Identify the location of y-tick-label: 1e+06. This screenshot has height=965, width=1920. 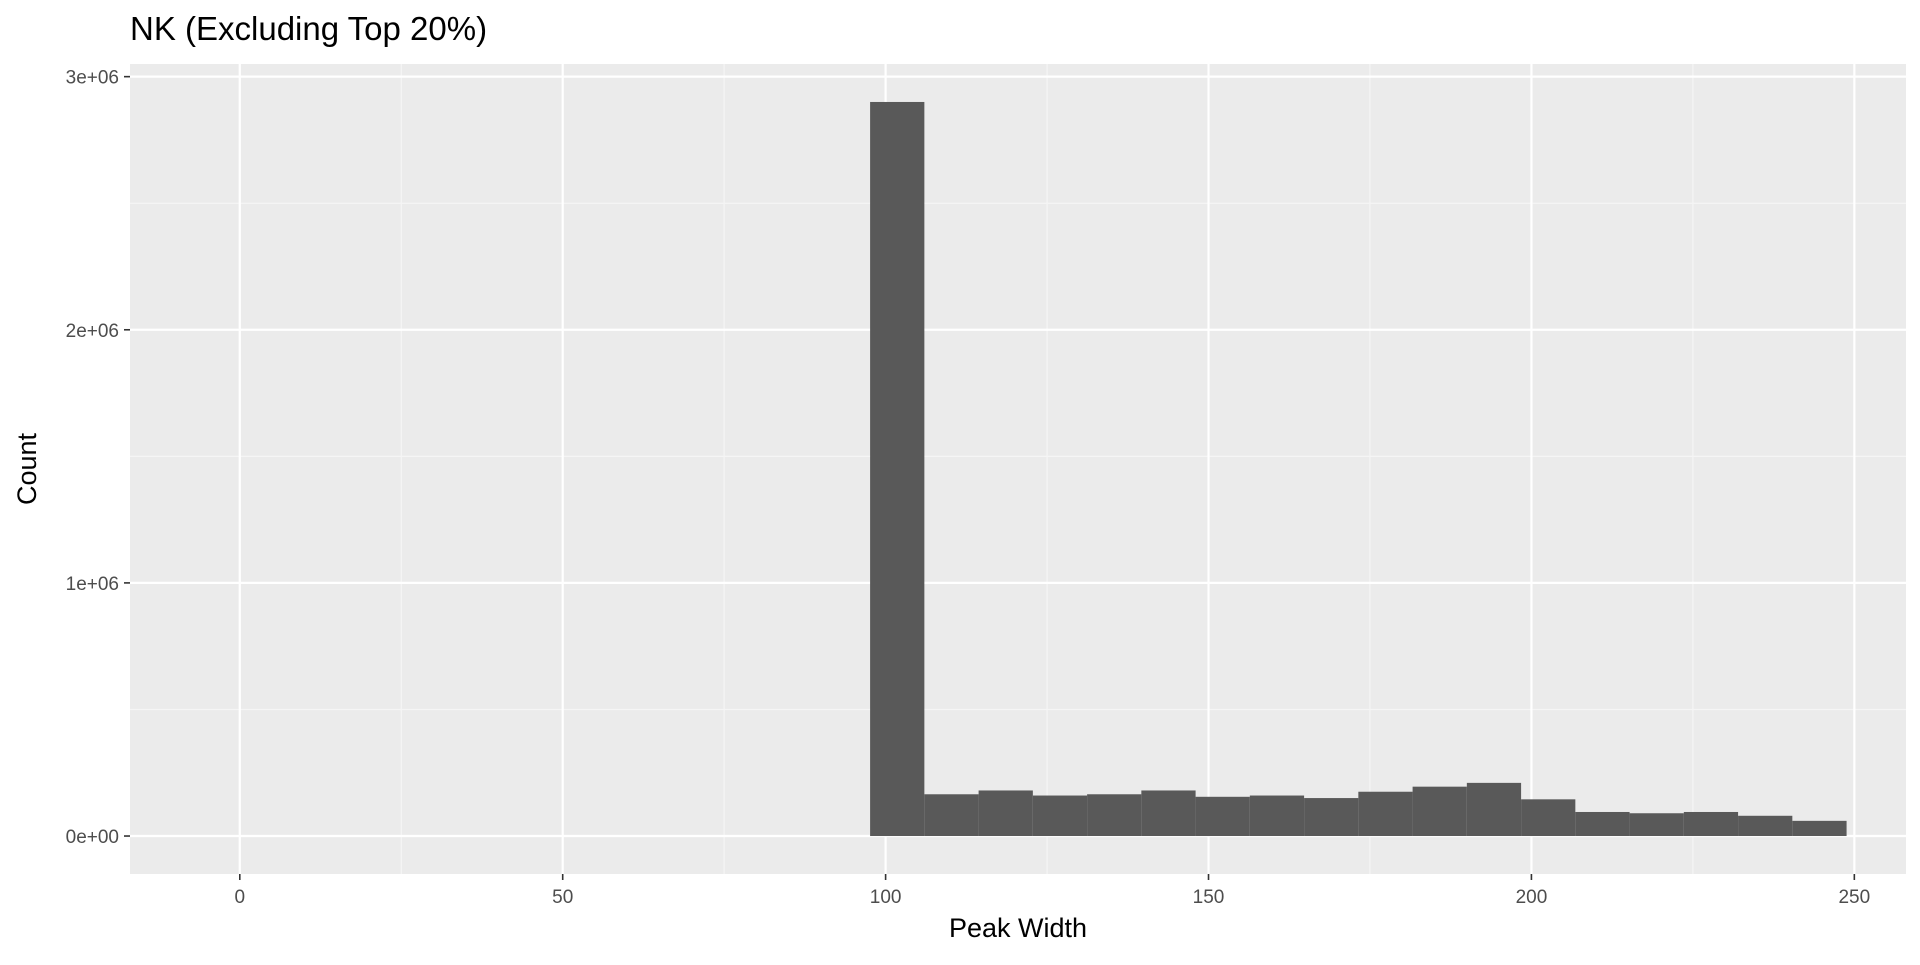
(92, 584).